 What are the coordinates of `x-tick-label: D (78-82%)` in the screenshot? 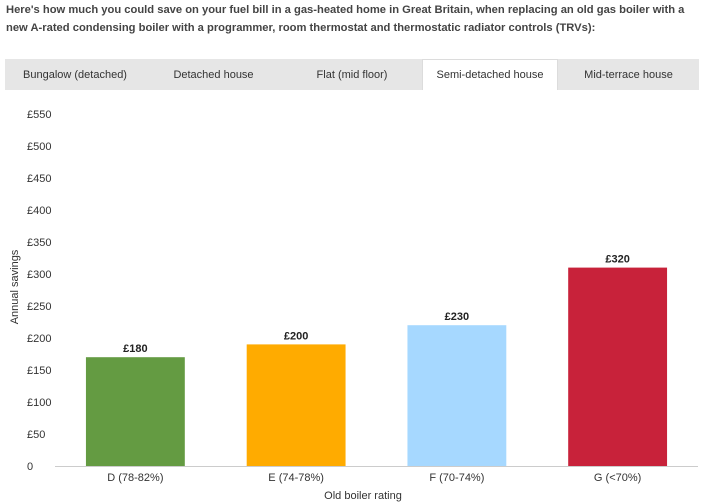 It's located at (135, 478).